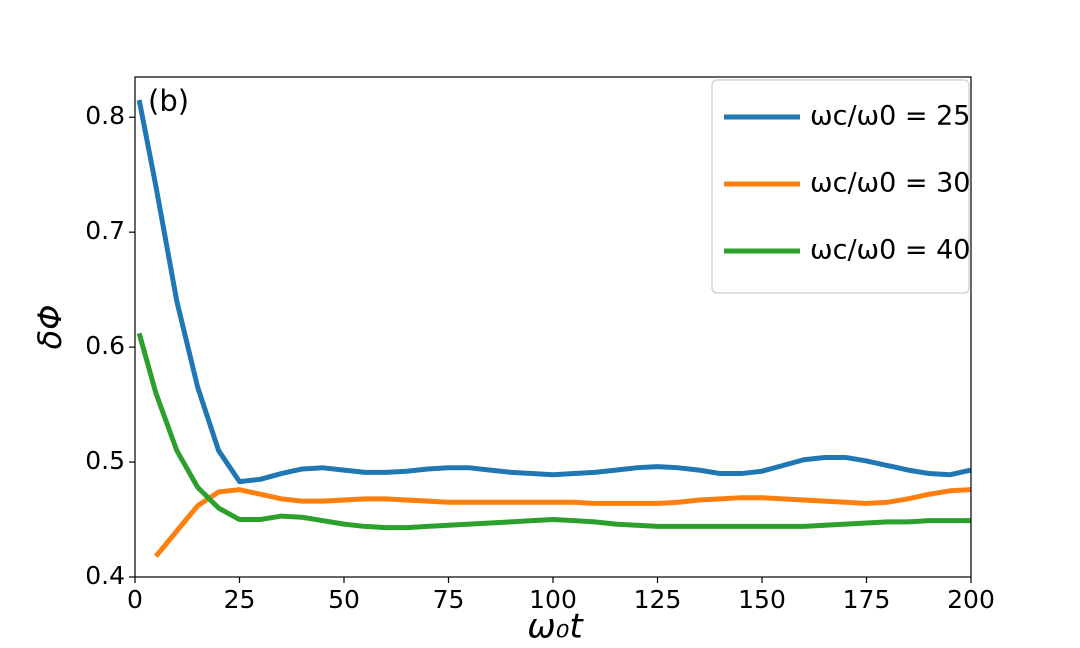 Image resolution: width=1080 pixels, height=648 pixels. What do you see at coordinates (890, 183) in the screenshot?
I see `legend-label: ωc/ω0 = 30` at bounding box center [890, 183].